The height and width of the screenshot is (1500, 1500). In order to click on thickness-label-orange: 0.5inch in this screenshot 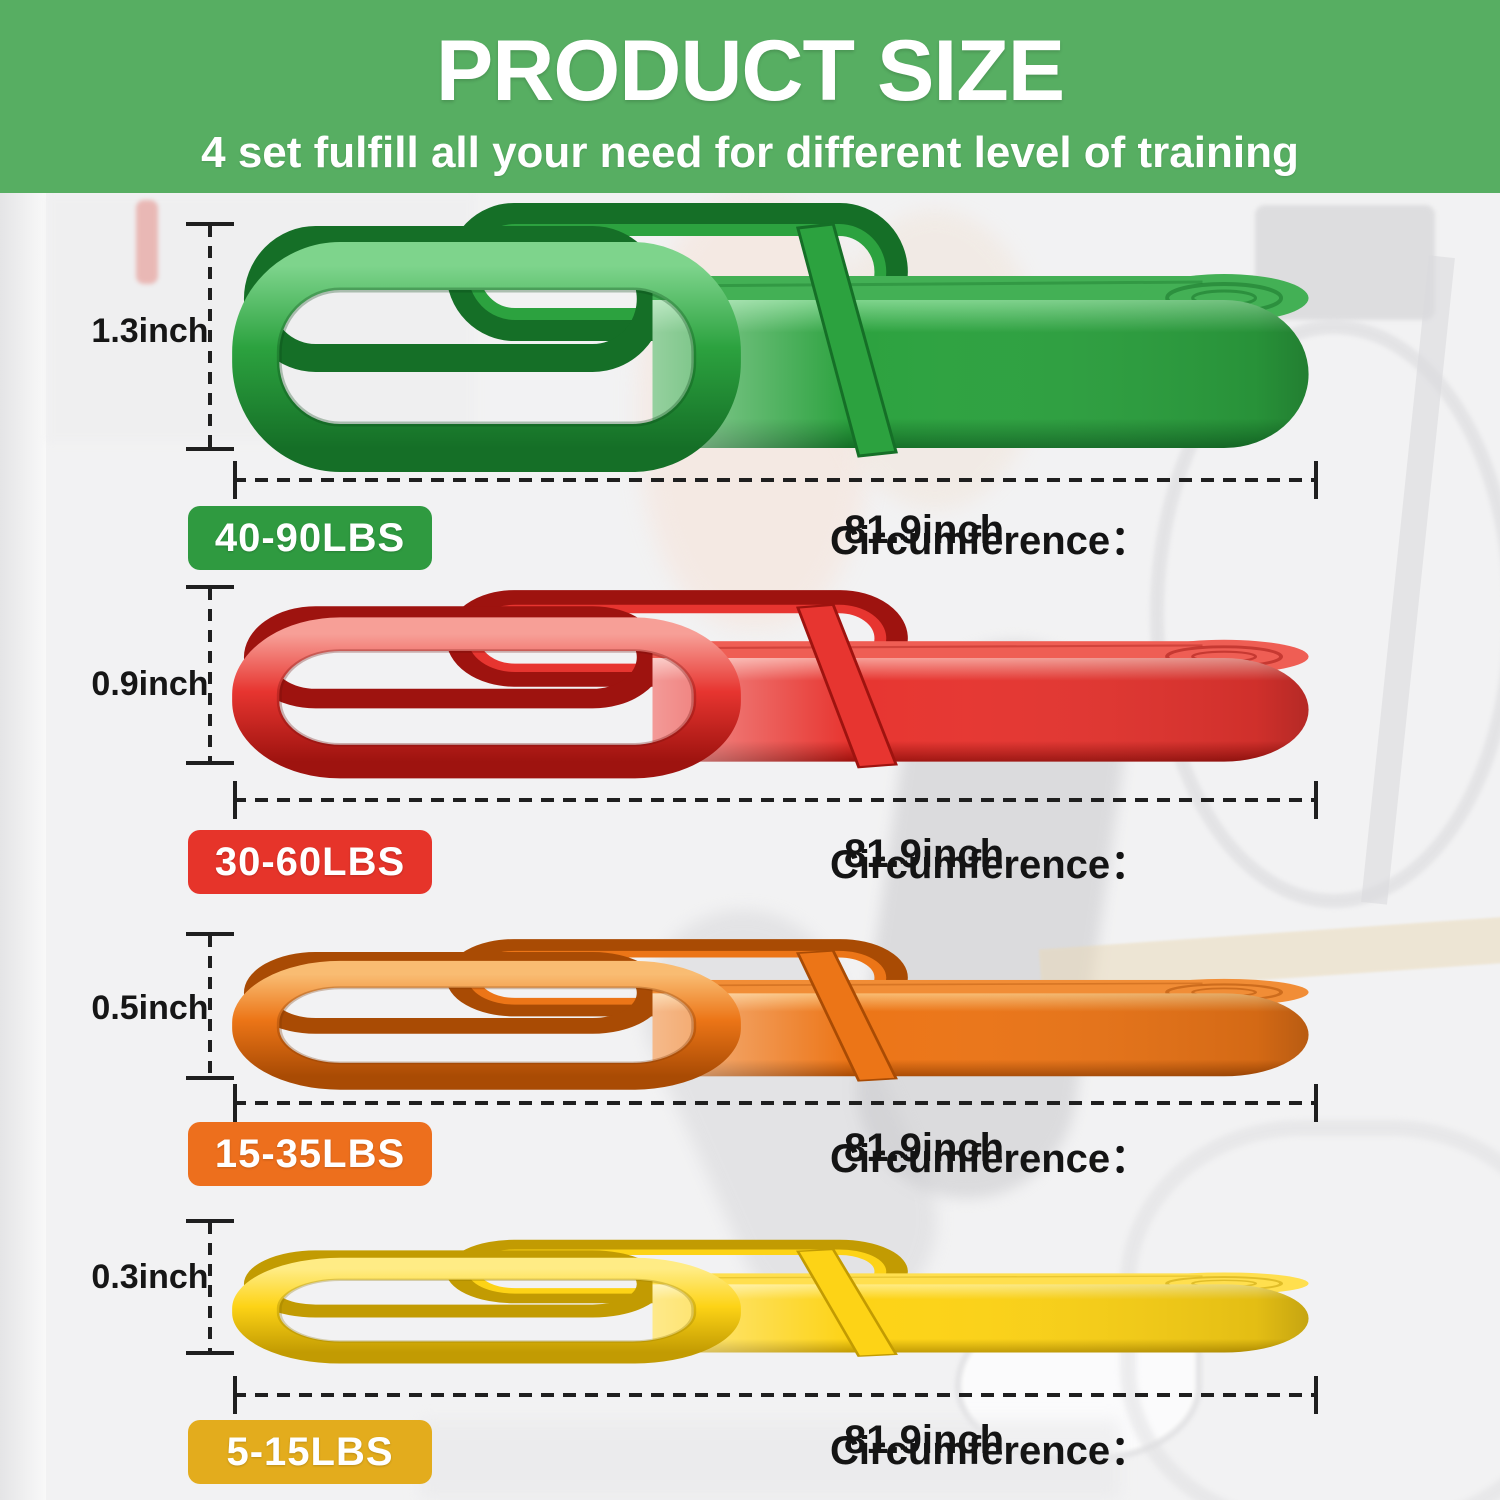, I will do `click(150, 1008)`.